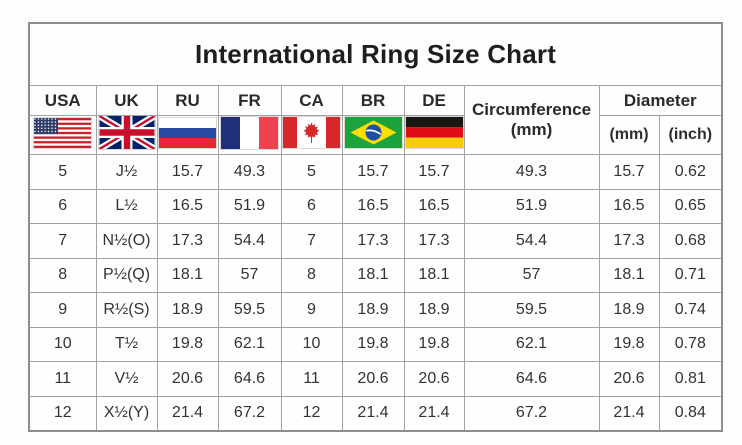  Describe the element at coordinates (311, 206) in the screenshot. I see `cell: 6` at that location.